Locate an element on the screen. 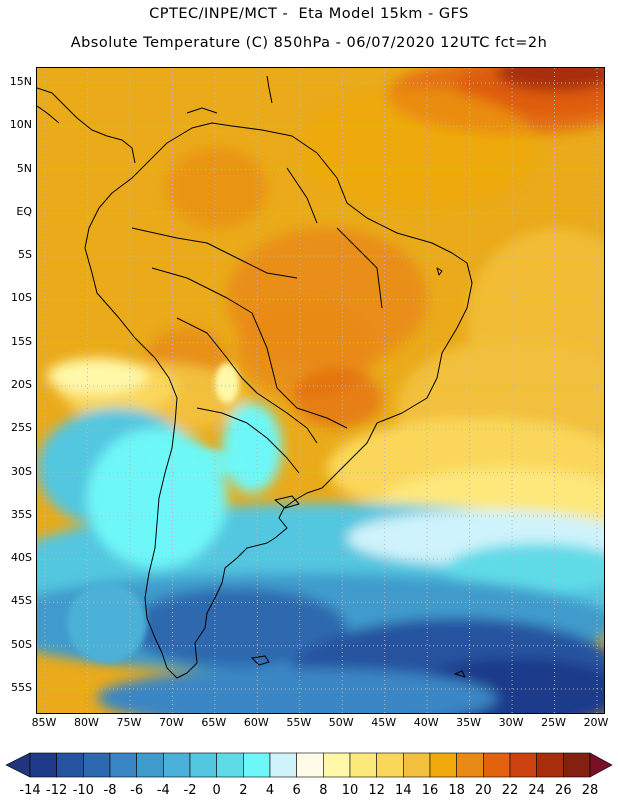 This screenshot has height=800, width=618. colorbar-tick-label: 8 is located at coordinates (323, 790).